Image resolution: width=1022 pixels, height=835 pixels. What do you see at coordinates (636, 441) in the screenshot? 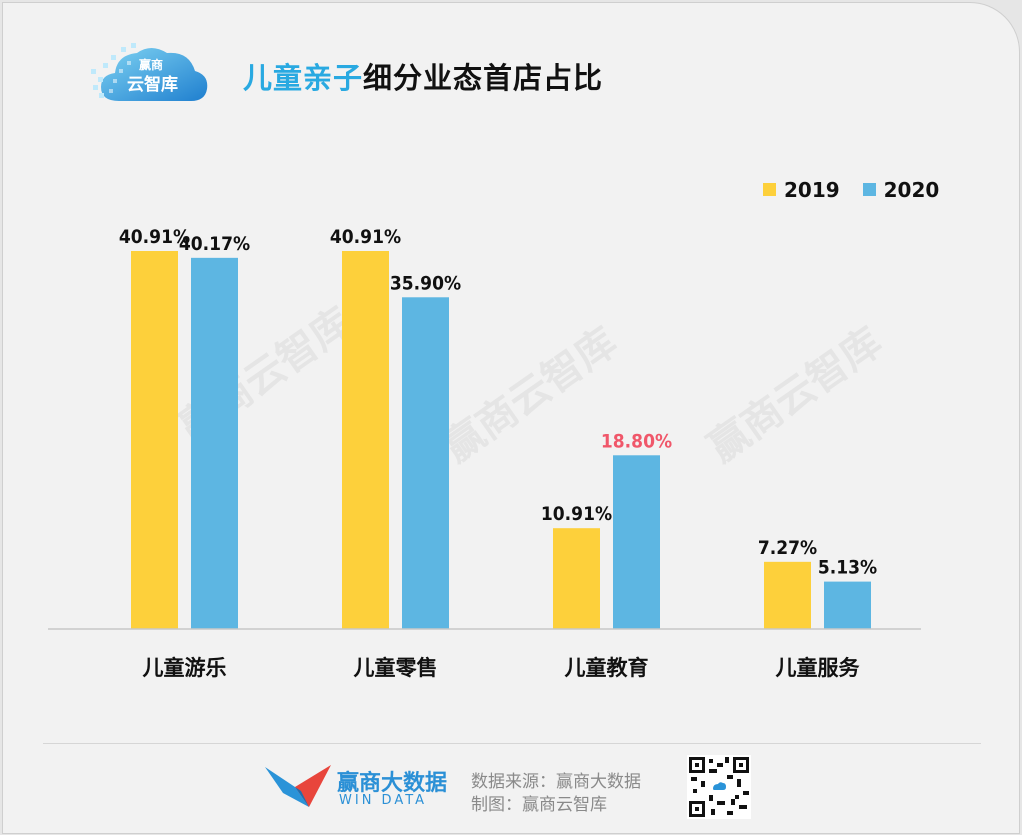
I see `data-label-2020-2: 18.80%` at bounding box center [636, 441].